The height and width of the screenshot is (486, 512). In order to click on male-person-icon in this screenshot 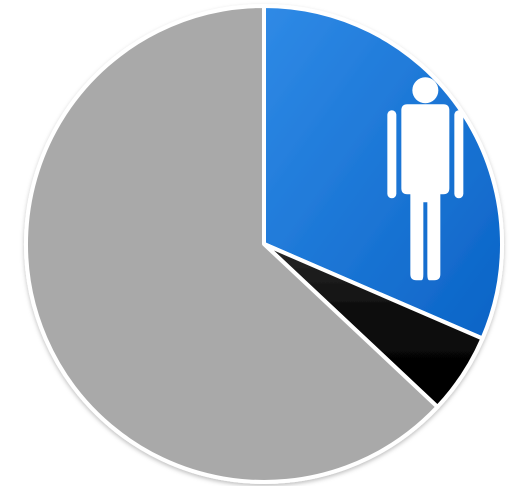, I will do `click(425, 179)`.